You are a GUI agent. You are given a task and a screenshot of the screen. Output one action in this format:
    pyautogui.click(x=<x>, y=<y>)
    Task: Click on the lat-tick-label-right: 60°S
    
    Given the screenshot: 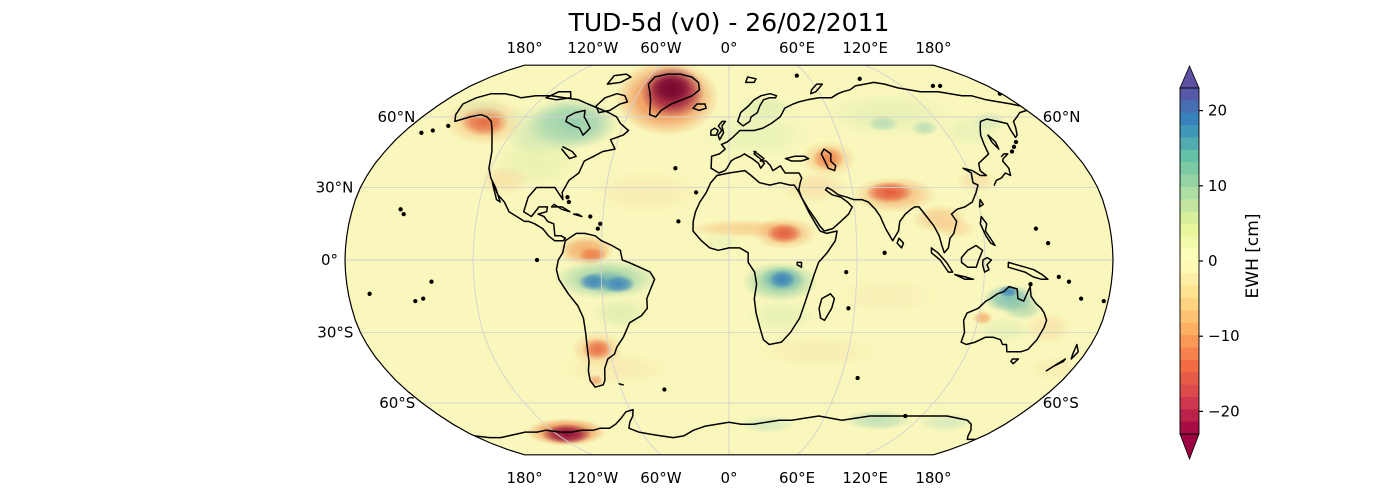 What is the action you would take?
    pyautogui.click(x=1061, y=403)
    